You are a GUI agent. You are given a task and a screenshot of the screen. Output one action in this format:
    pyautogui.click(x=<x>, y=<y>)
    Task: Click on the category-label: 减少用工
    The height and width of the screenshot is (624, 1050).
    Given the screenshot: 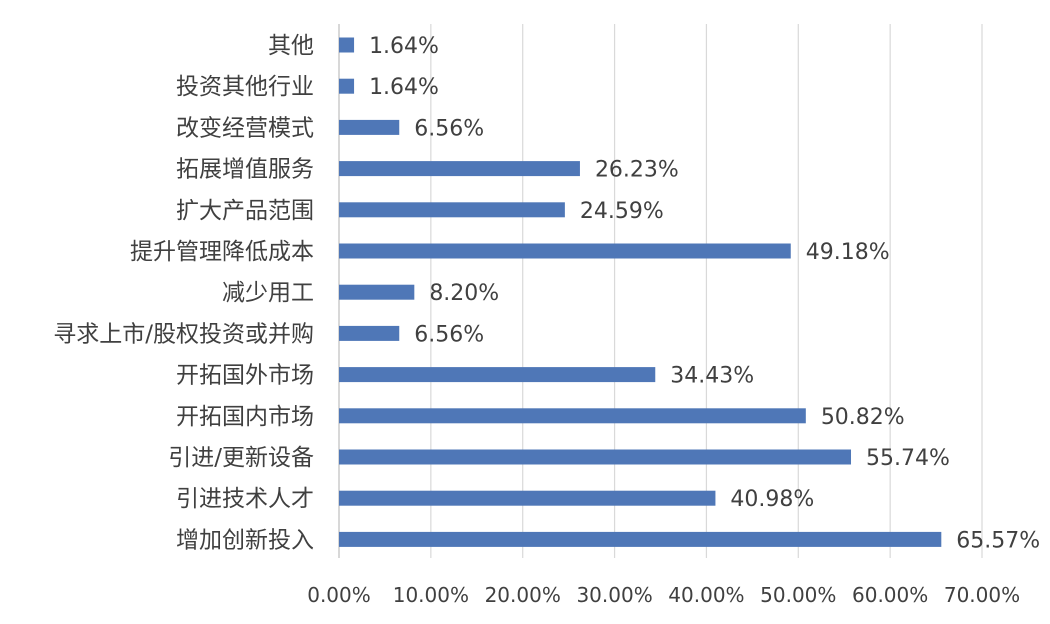 What is the action you would take?
    pyautogui.click(x=268, y=293)
    